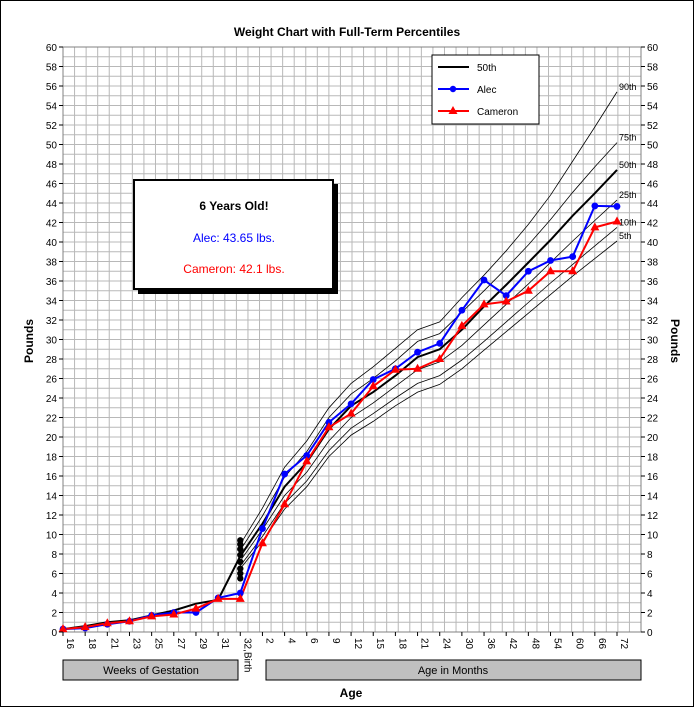 Image resolution: width=694 pixels, height=711 pixels. I want to click on y-tick-label-right: 46, so click(653, 185).